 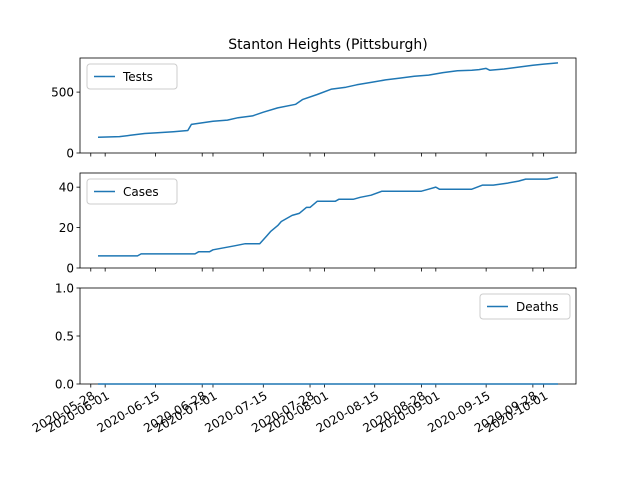 What do you see at coordinates (537, 307) in the screenshot?
I see `legend-label: Deaths` at bounding box center [537, 307].